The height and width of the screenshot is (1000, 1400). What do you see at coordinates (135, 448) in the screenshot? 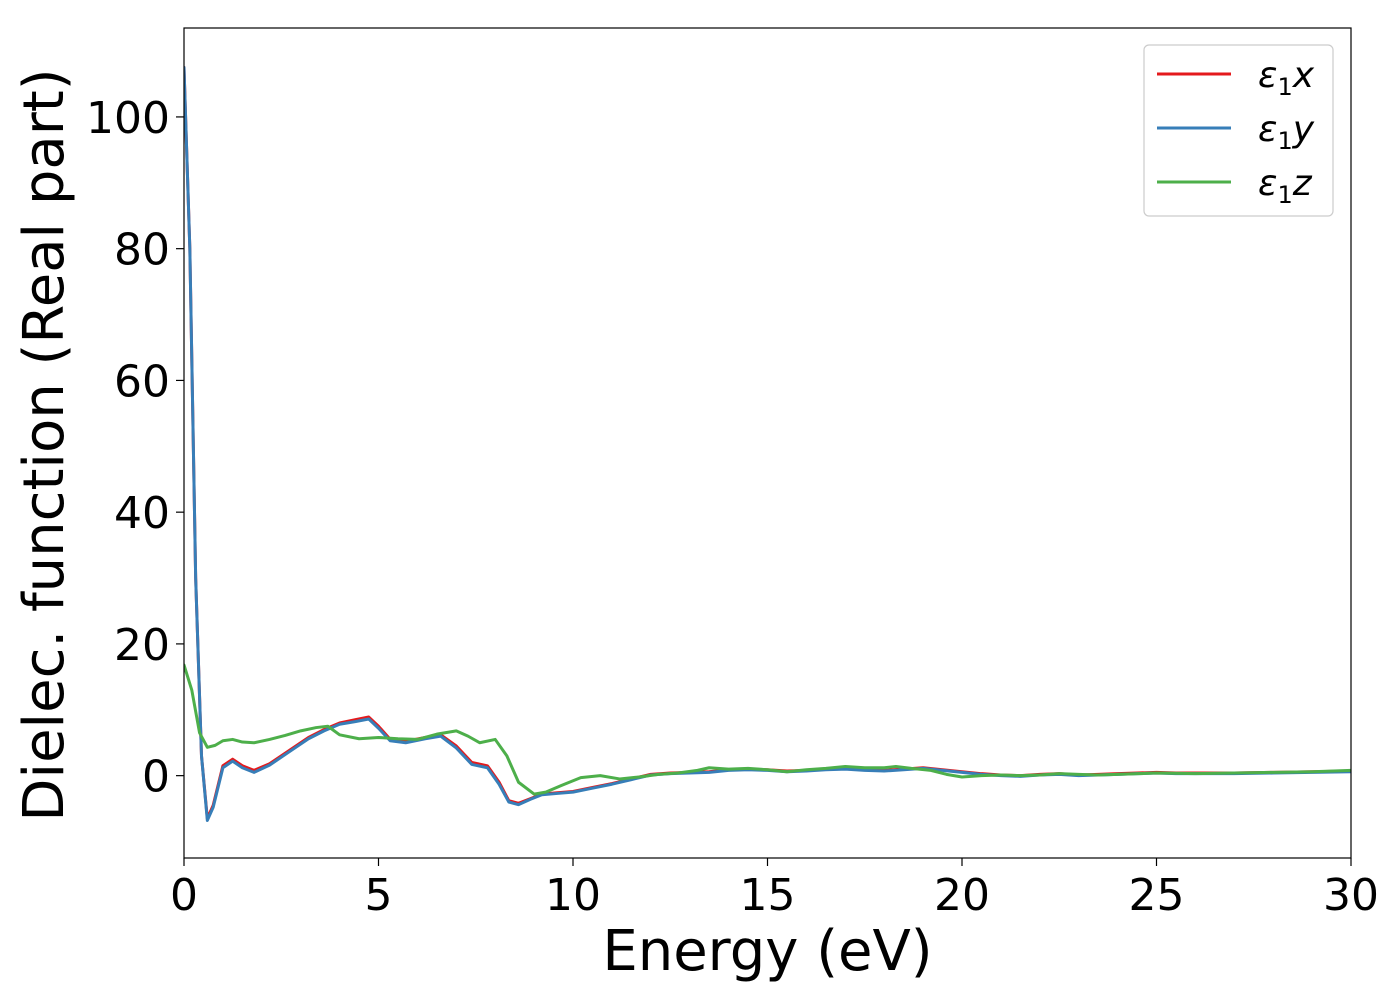
I see `y-axis: 0 20 40 60 80 100` at bounding box center [135, 448].